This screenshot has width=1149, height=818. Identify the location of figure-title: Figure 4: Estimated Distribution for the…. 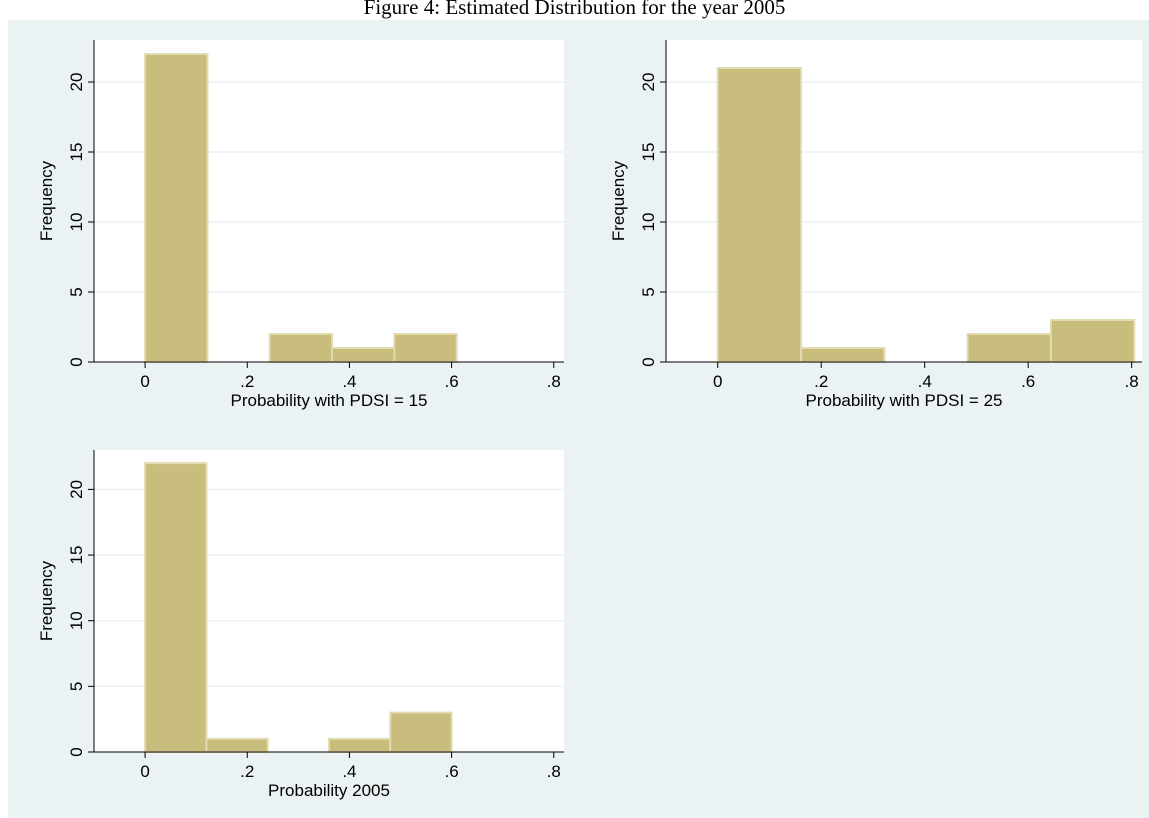
(574, 9).